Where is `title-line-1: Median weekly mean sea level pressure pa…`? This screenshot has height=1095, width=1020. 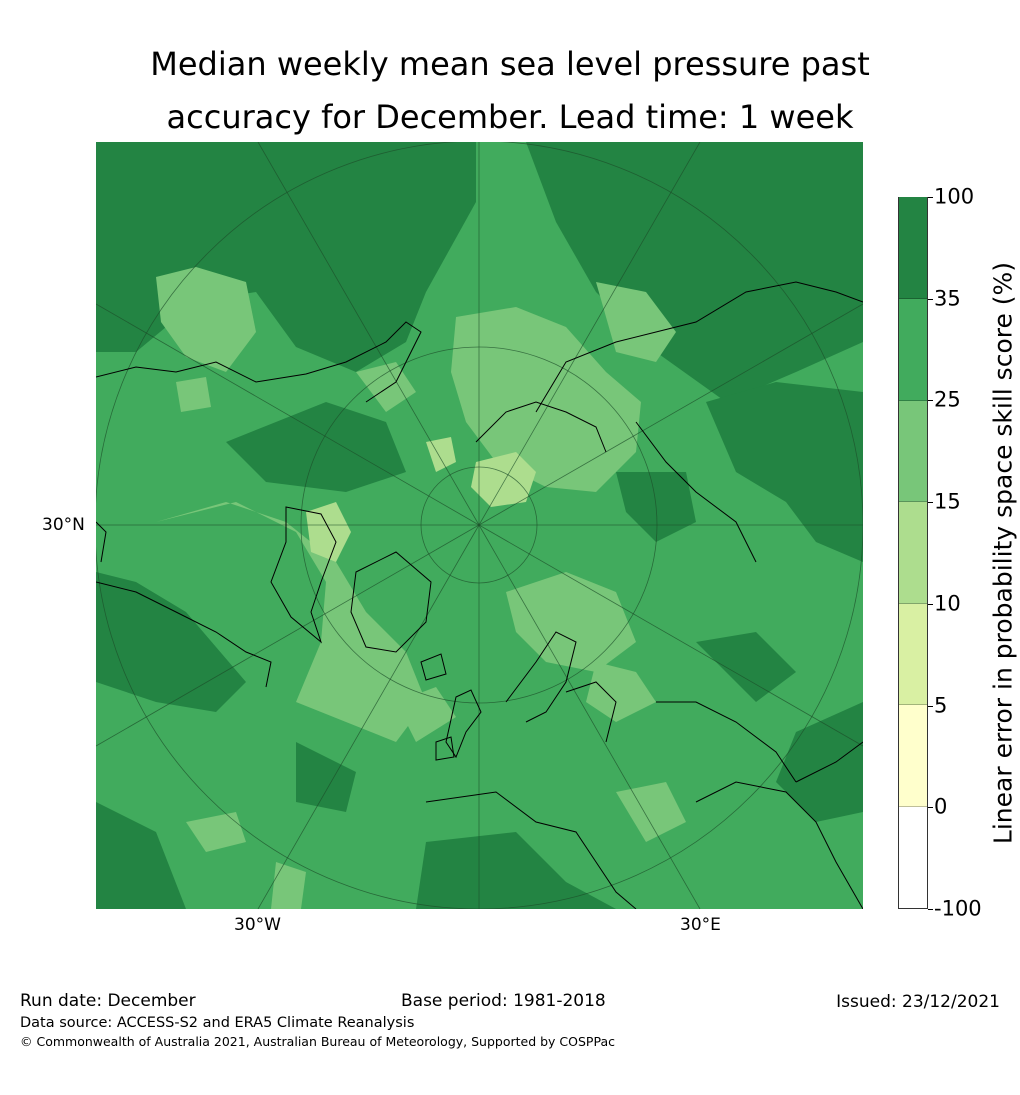
title-line-1: Median weekly mean sea level pressure pa… is located at coordinates (510, 64).